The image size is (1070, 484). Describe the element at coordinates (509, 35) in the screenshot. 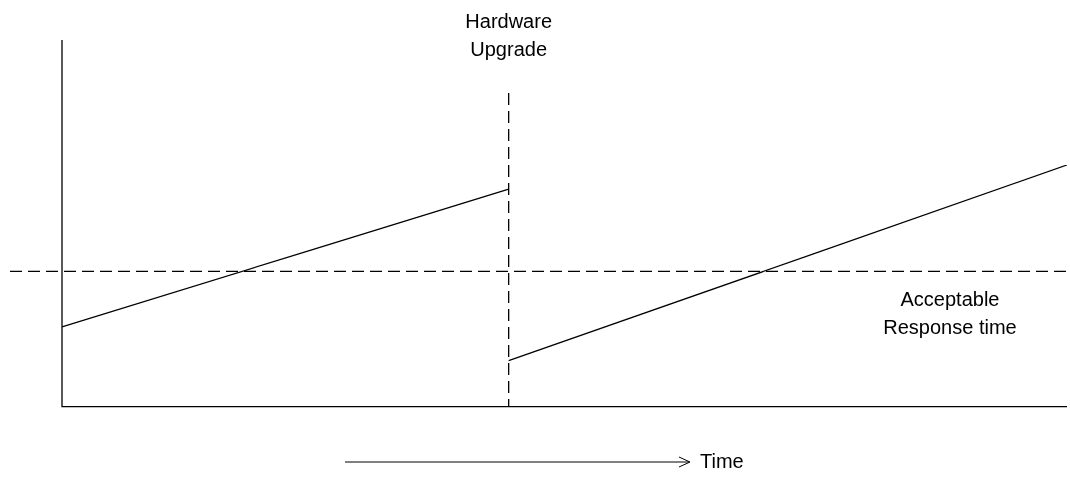

I see `text: Hardware Upgrade` at that location.